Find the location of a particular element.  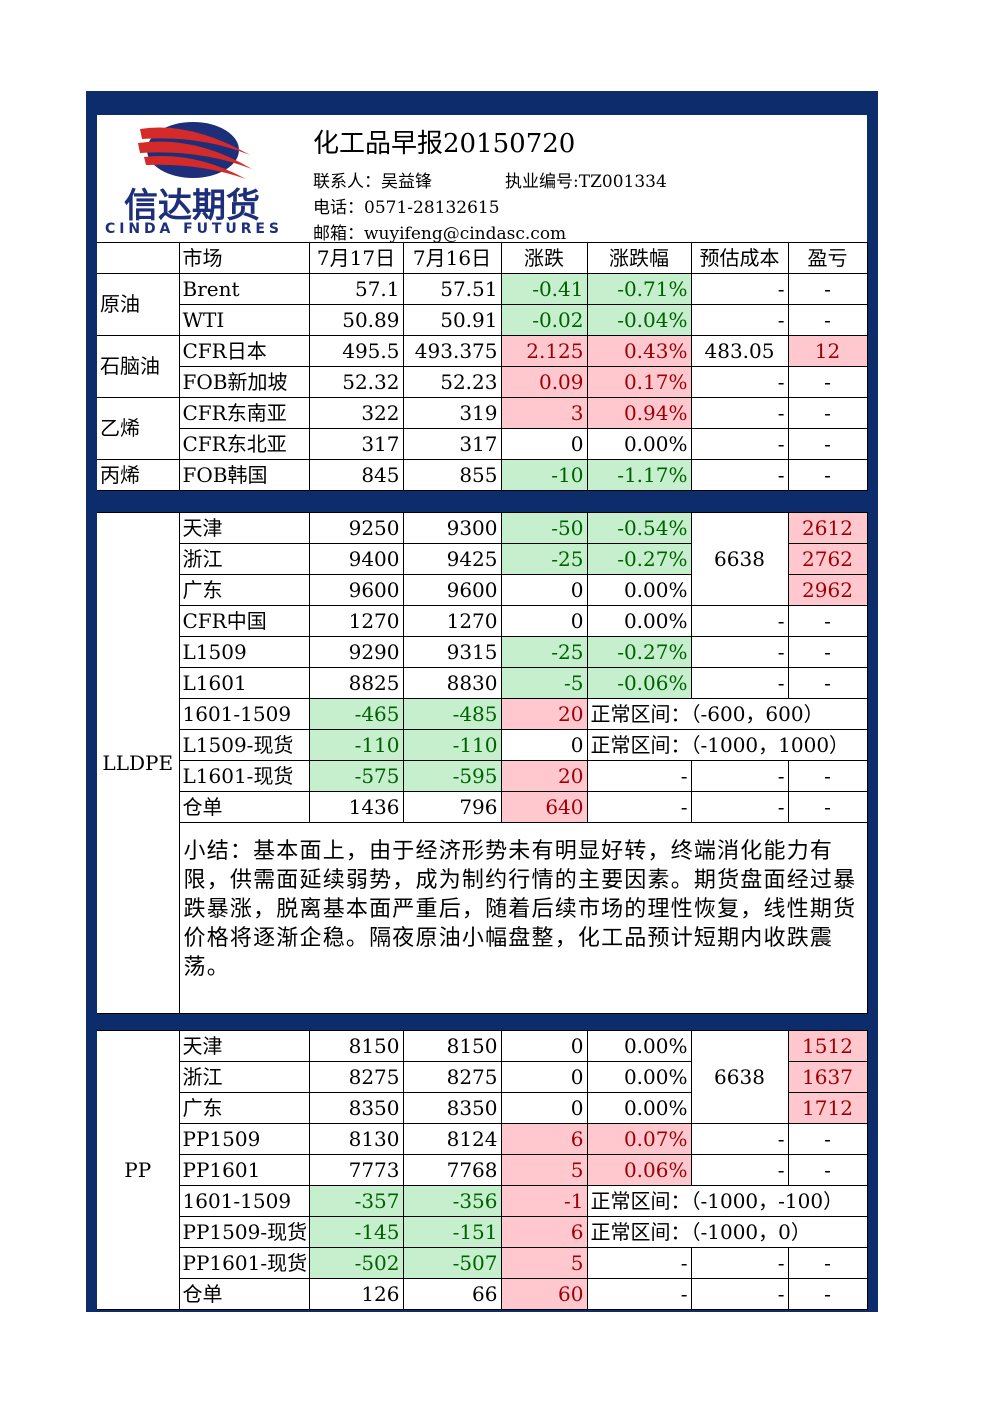

table-cell: 7768 is located at coordinates (452, 1170).